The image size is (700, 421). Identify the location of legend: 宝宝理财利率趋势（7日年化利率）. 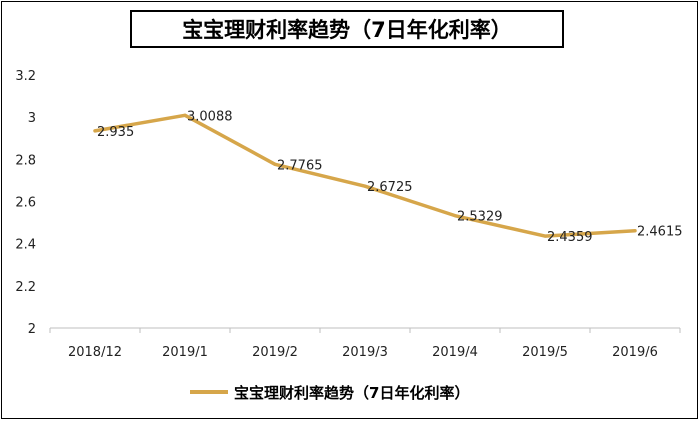
(329, 392).